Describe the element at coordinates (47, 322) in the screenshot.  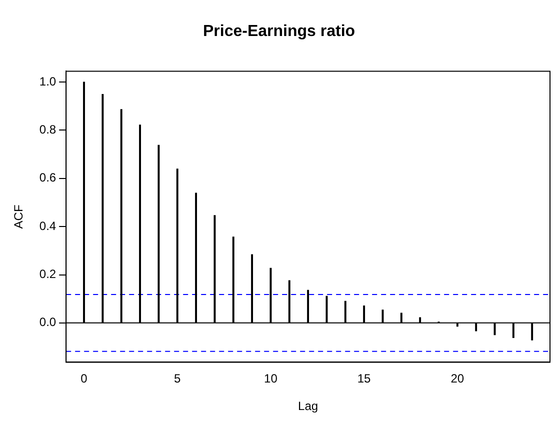
I see `y-tick-label: 0.0` at that location.